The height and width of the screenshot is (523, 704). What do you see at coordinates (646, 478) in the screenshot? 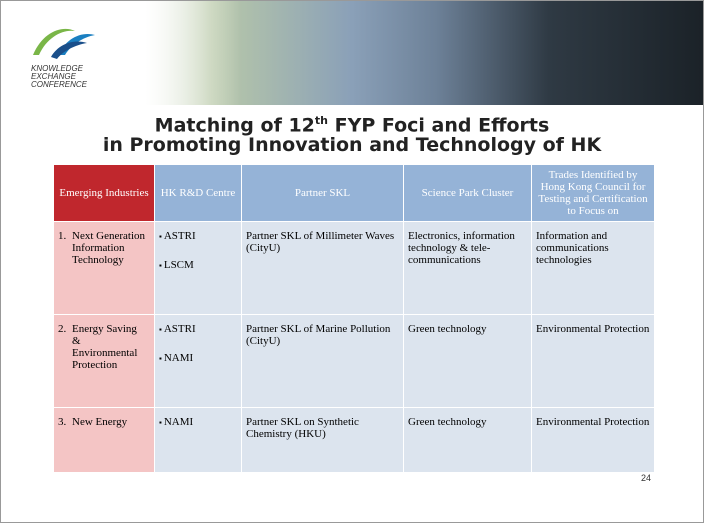
I see `page-number: 24` at bounding box center [646, 478].